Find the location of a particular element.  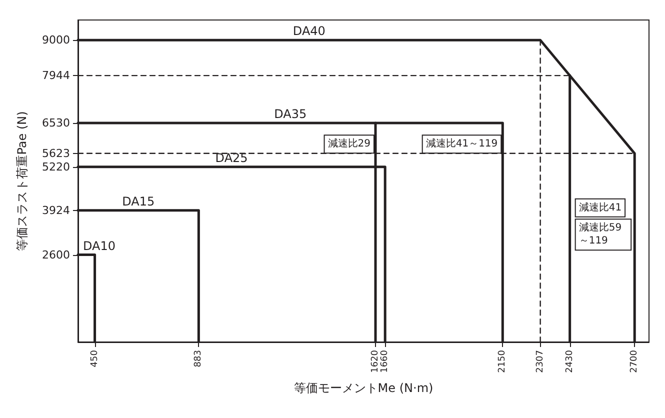

x-tick-label: 1620 is located at coordinates (375, 361).